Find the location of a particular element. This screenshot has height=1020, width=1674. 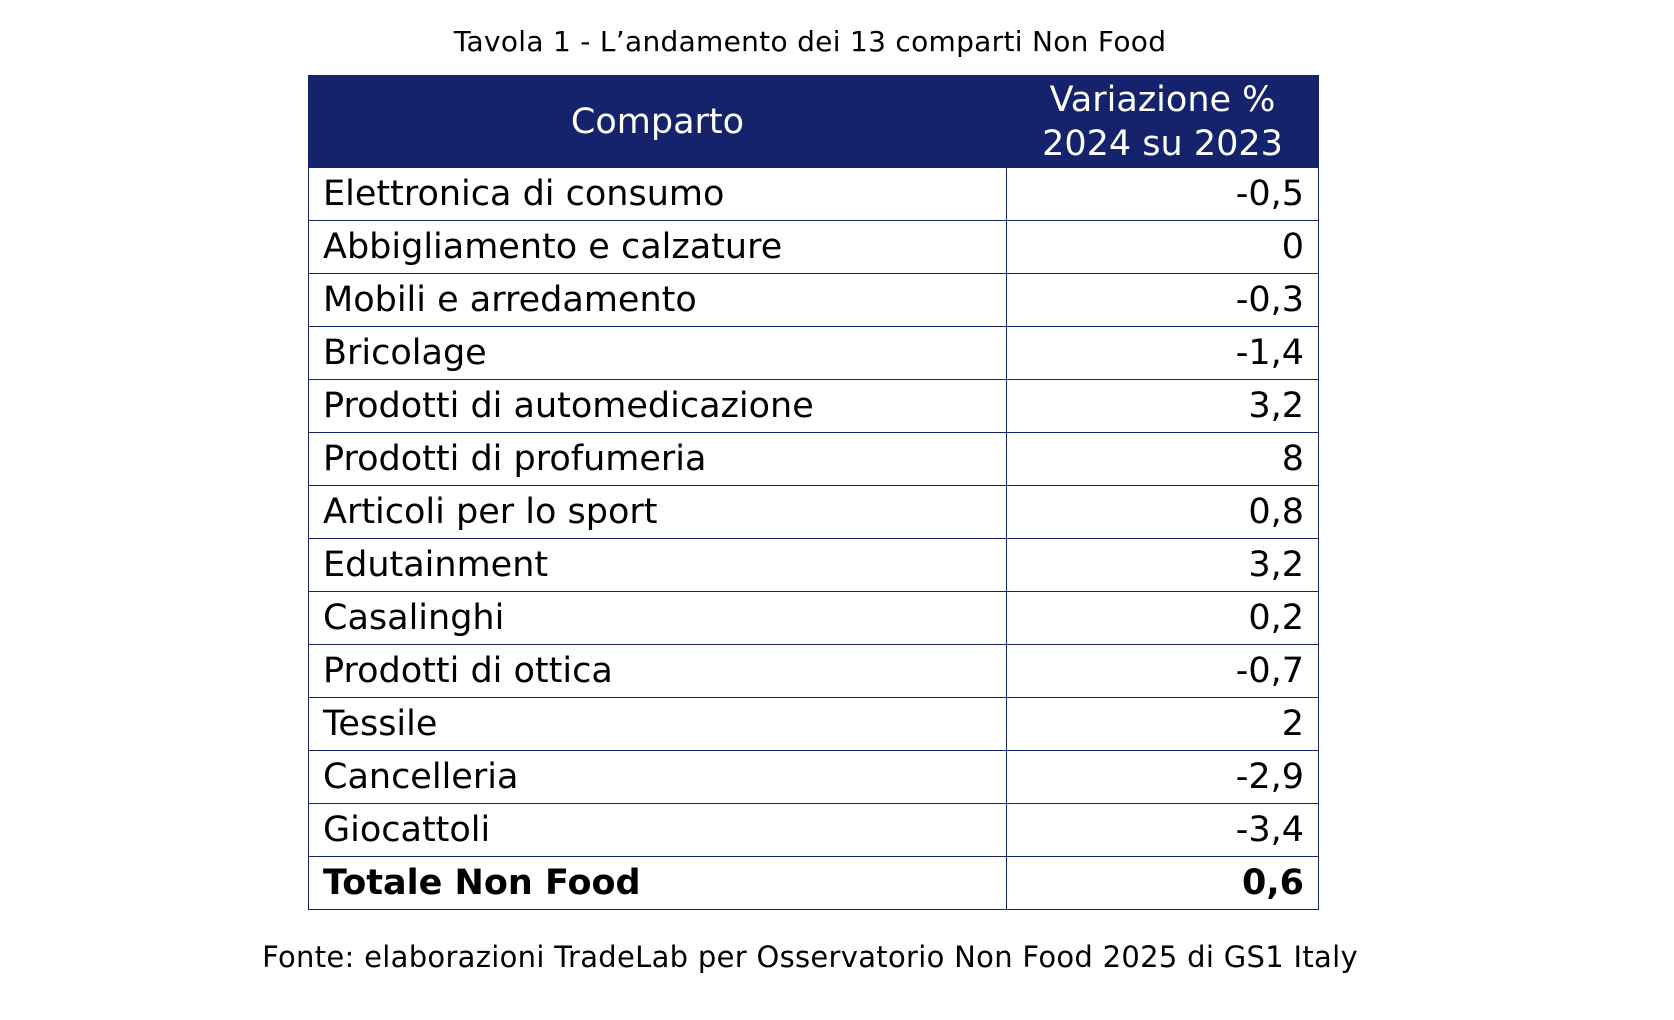

table-header-row: Comparto Variazione % 2024 su 2023 is located at coordinates (813, 121).